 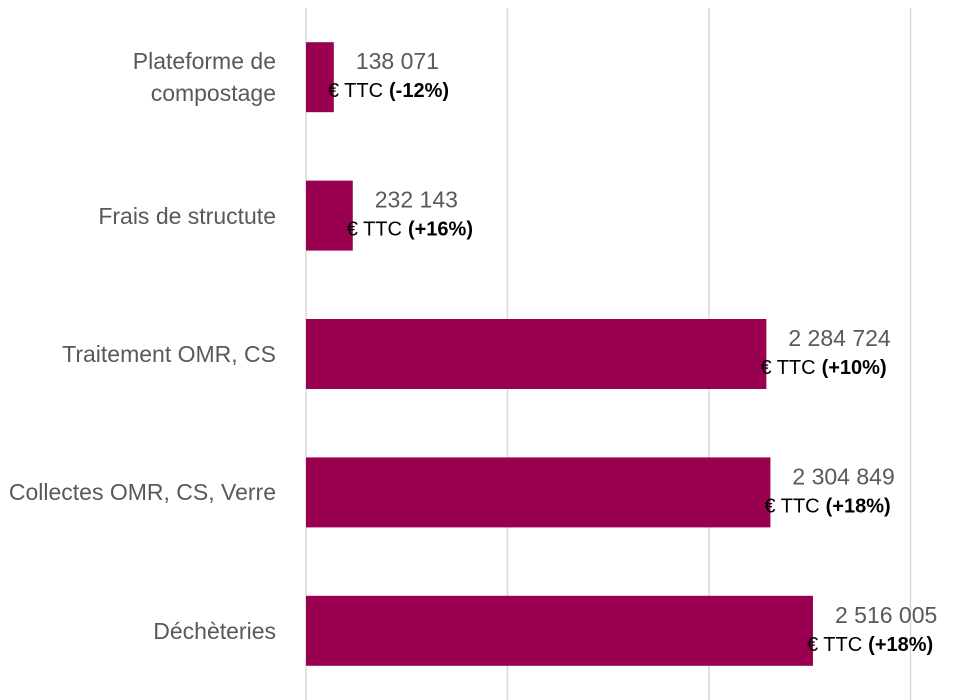 I want to click on value-unit: € TTC (-12%), so click(x=388, y=91).